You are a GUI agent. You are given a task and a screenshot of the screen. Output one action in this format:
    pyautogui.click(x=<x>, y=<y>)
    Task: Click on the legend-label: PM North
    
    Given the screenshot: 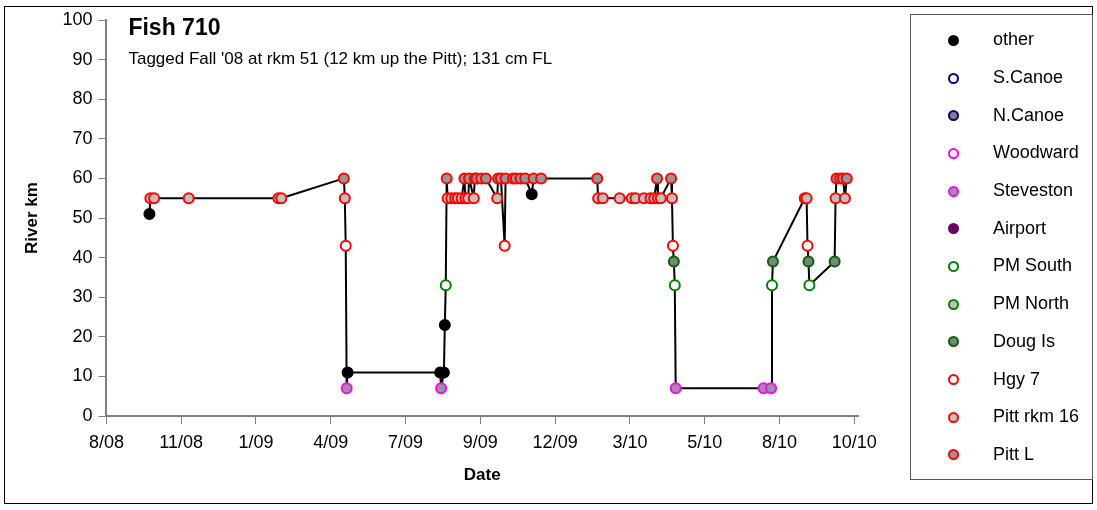 What is the action you would take?
    pyautogui.click(x=1031, y=304)
    